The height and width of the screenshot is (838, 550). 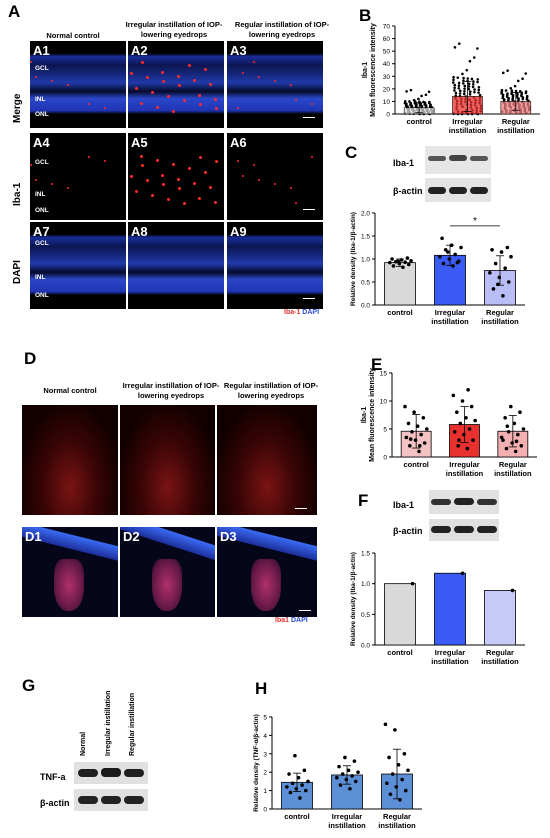 I want to click on row-label-iba1: Iba-1, so click(x=17, y=194).